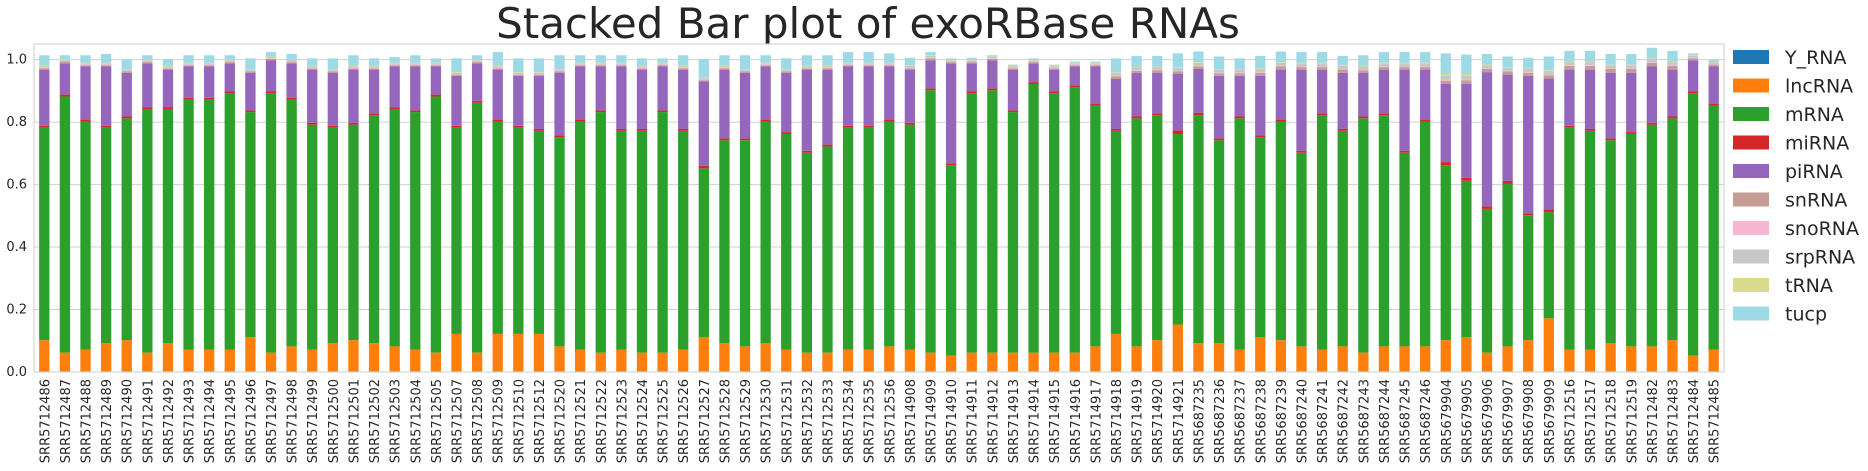  What do you see at coordinates (1817, 144) in the screenshot?
I see `legend-label: miRNA` at bounding box center [1817, 144].